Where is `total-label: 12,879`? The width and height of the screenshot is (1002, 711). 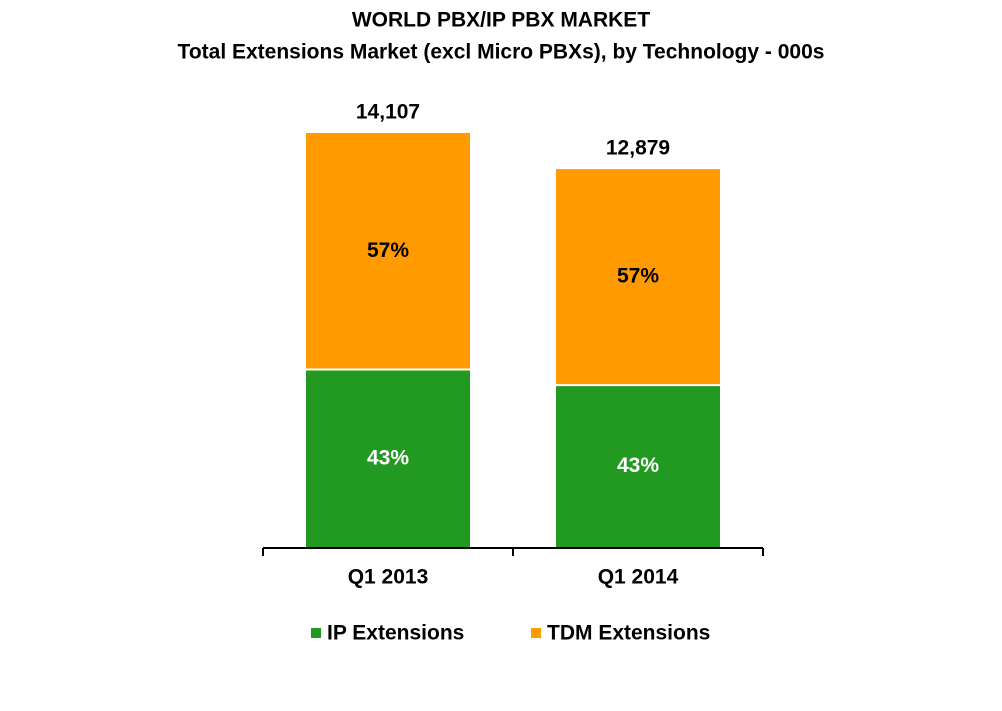 total-label: 12,879 is located at coordinates (638, 148).